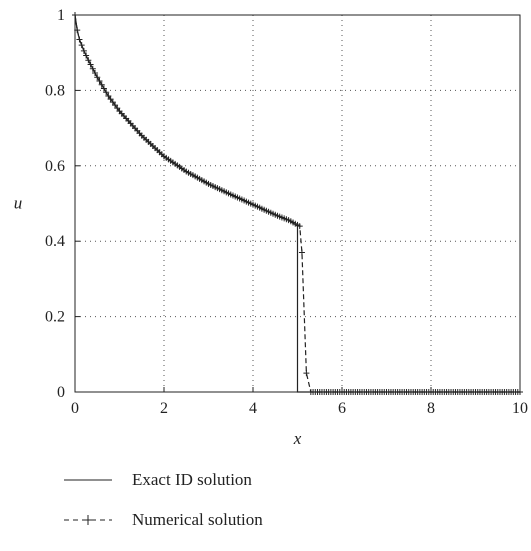  What do you see at coordinates (88, 520) in the screenshot?
I see `legend-swatch-dashed-plus` at bounding box center [88, 520].